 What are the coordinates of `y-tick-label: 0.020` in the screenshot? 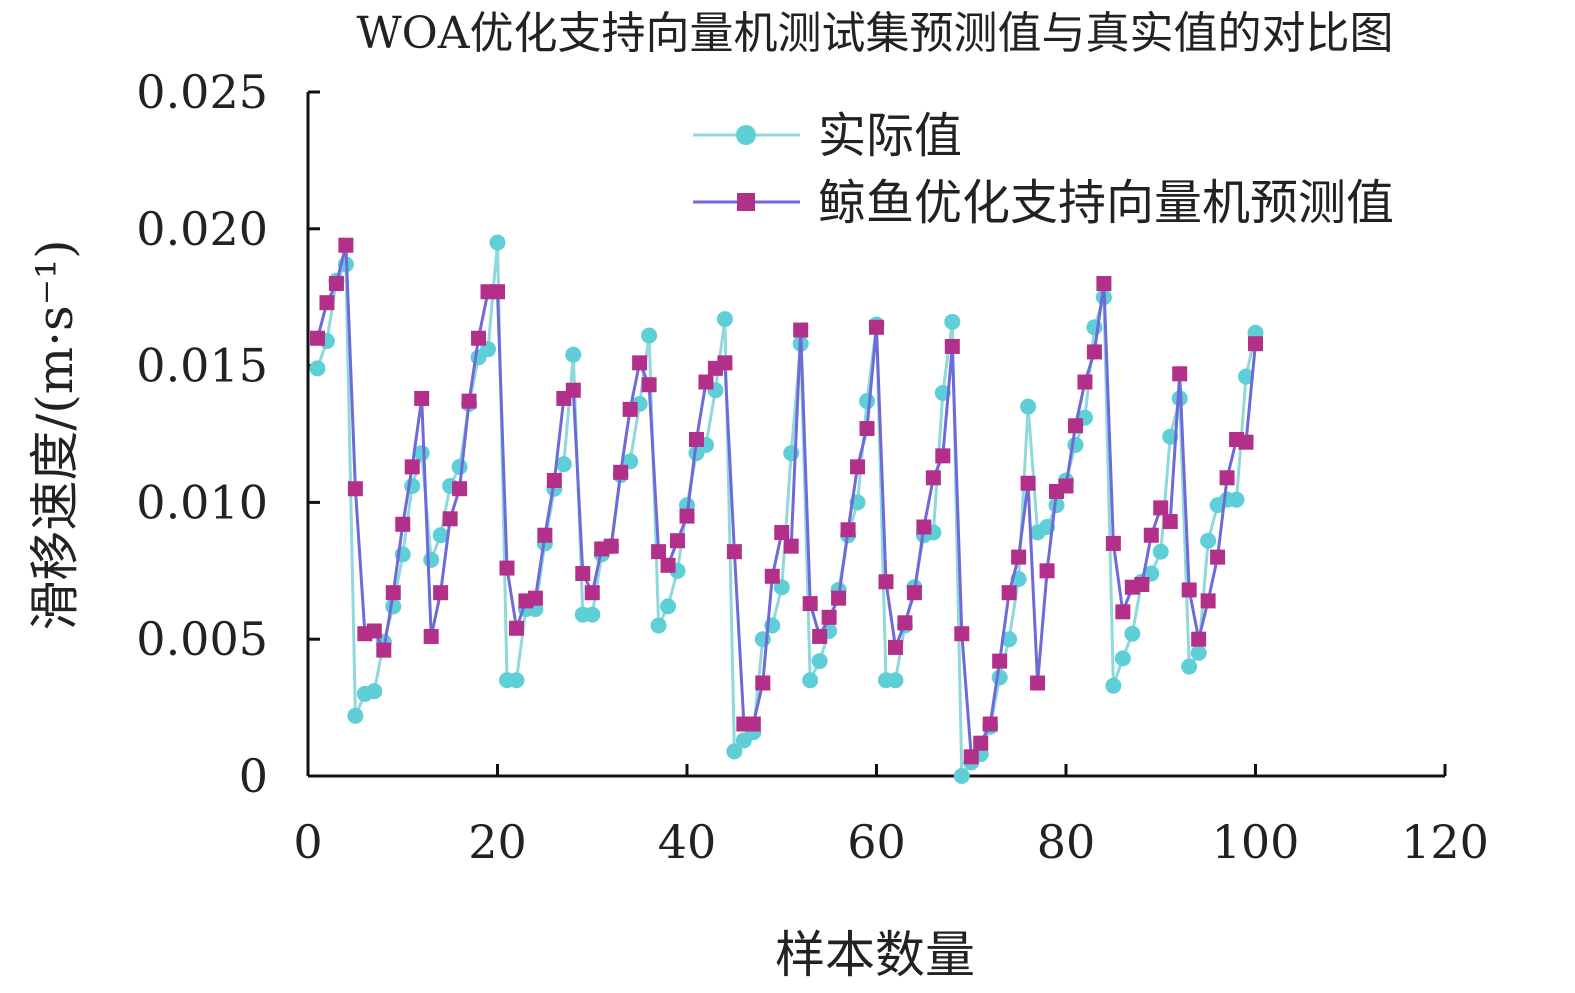 It's located at (202, 229).